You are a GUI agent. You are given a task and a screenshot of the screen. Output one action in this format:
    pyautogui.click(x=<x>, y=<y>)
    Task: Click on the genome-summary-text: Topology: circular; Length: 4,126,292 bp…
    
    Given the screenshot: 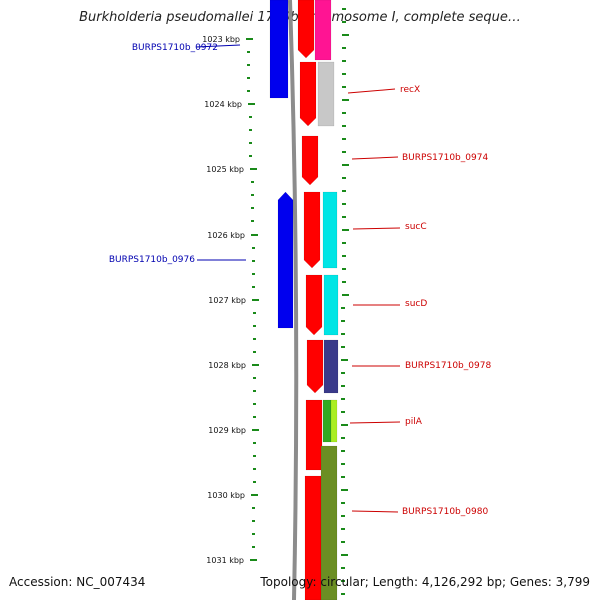 What is the action you would take?
    pyautogui.click(x=425, y=582)
    